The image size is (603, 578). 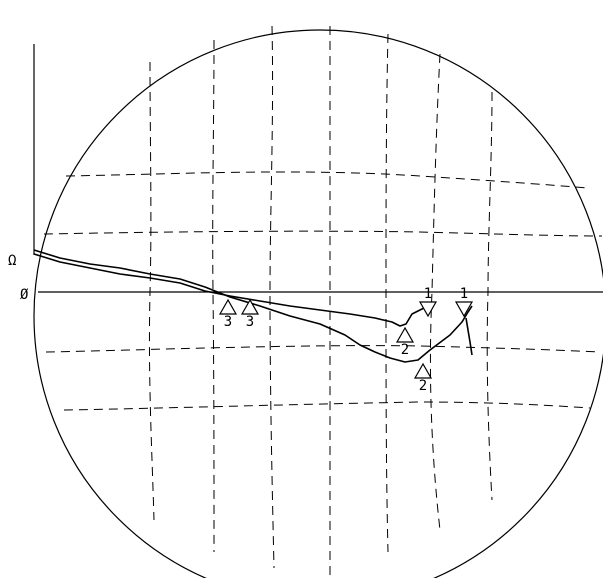 What do you see at coordinates (24, 295) in the screenshot?
I see `zero-label: Ø` at bounding box center [24, 295].